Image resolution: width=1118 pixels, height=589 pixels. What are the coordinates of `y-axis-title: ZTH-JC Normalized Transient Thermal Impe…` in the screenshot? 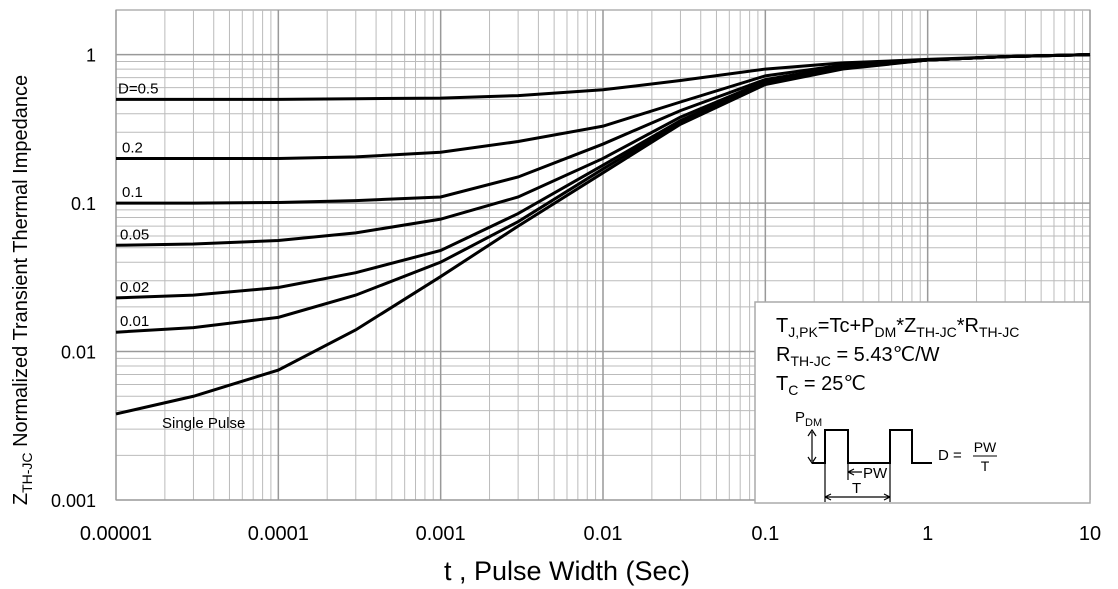 It's located at (22, 290).